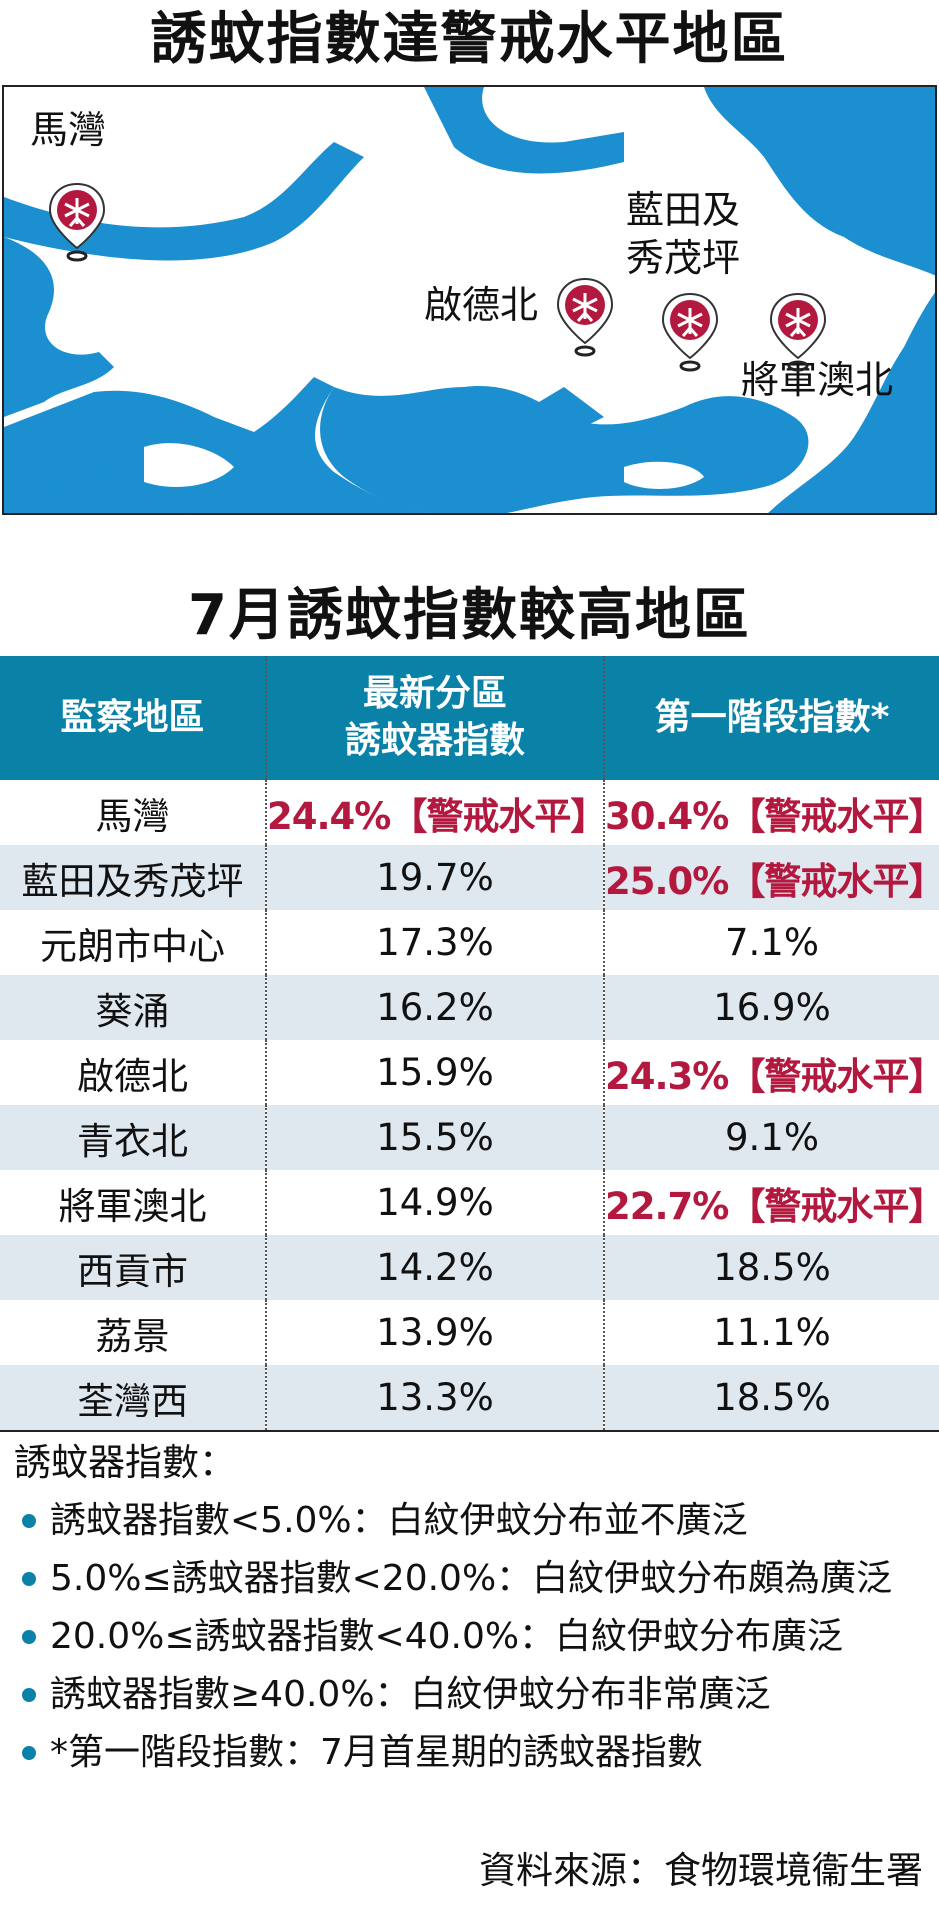  Describe the element at coordinates (133, 1072) in the screenshot. I see `cell-district: 啟德北` at that location.